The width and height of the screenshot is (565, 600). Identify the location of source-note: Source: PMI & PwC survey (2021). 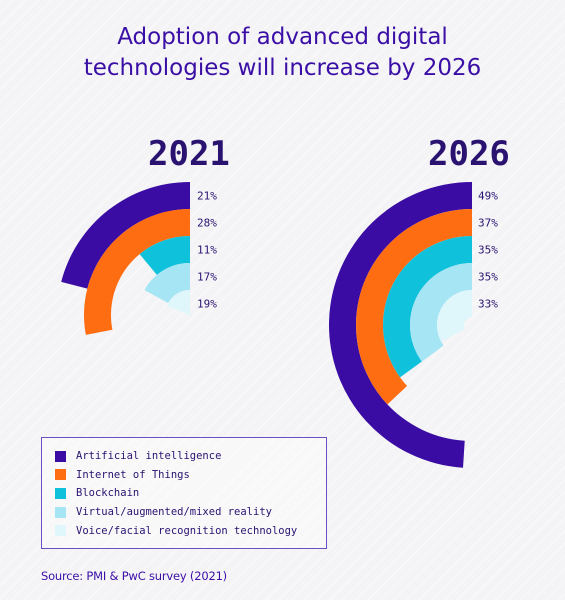
(134, 576).